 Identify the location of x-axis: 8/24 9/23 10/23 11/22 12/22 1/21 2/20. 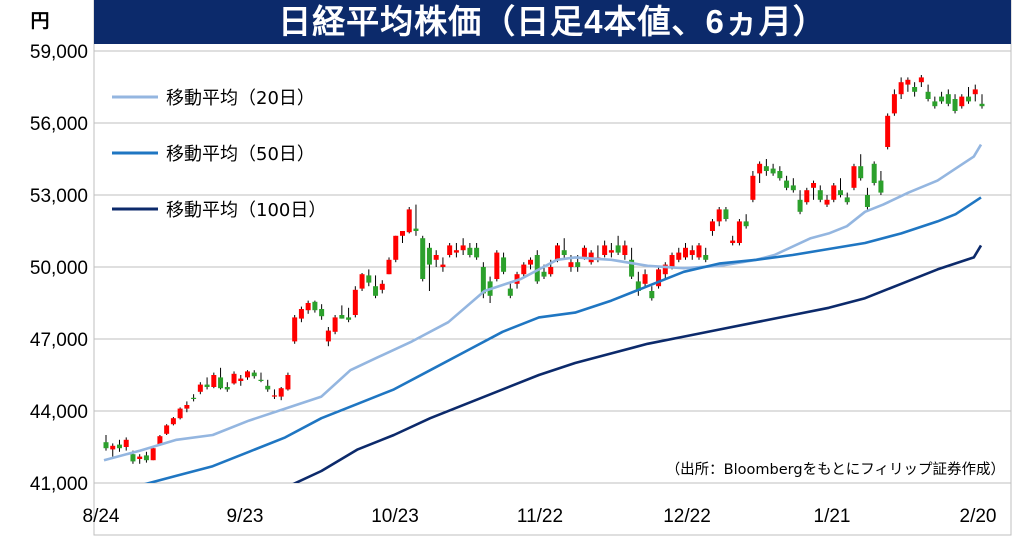
(540, 516).